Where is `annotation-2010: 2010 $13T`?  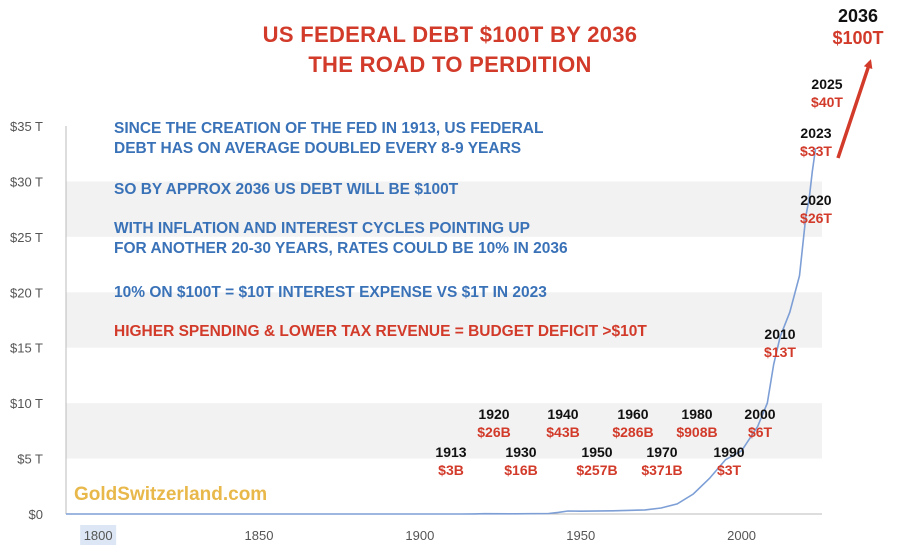 annotation-2010: 2010 $13T is located at coordinates (780, 343).